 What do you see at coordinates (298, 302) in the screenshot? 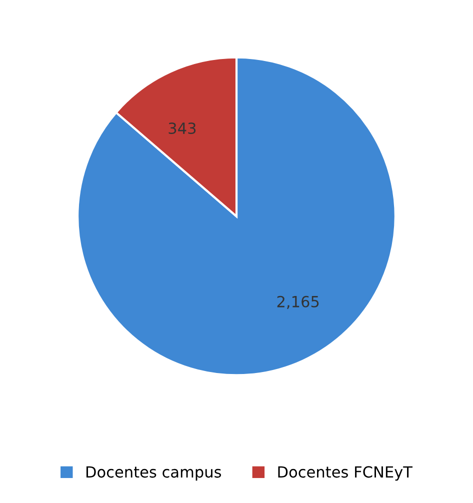
I see `data-label: 2,165` at bounding box center [298, 302].